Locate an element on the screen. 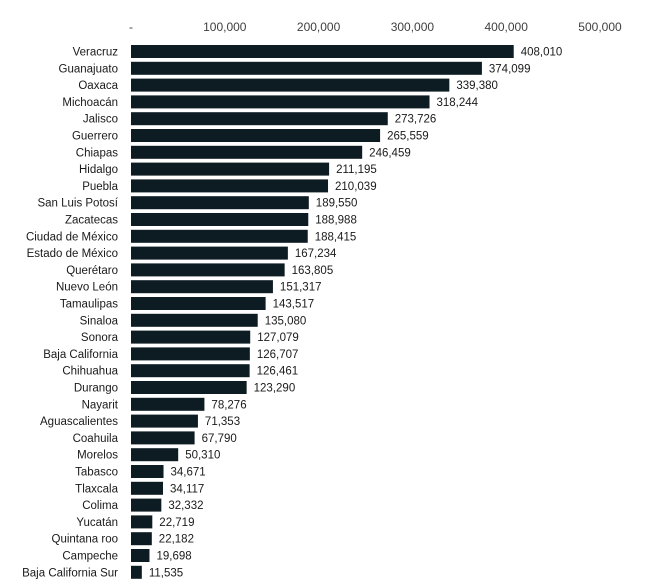  category-label: Puebla is located at coordinates (100, 187).